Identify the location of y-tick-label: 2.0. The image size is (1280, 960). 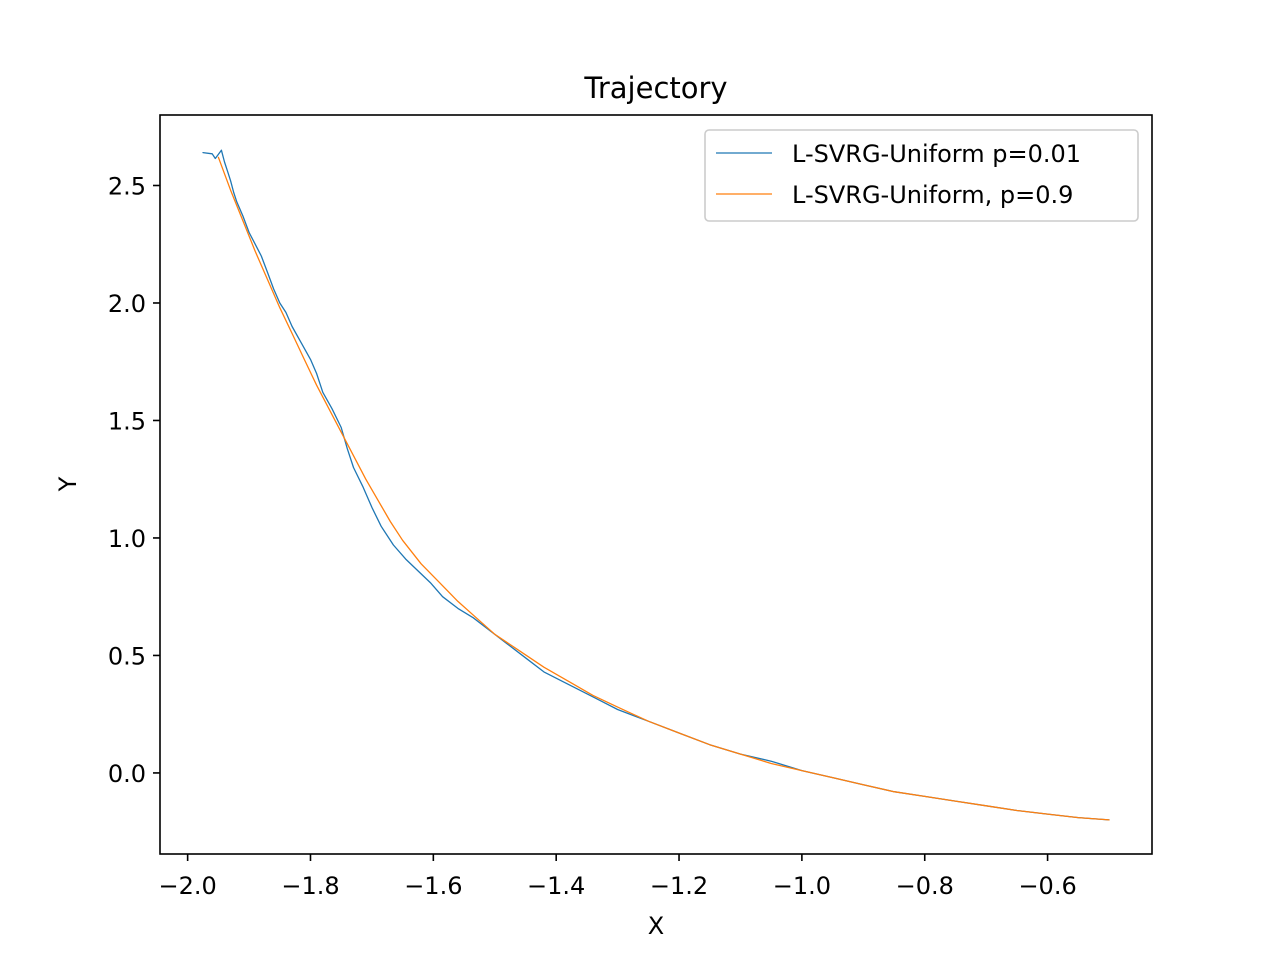
(127, 304).